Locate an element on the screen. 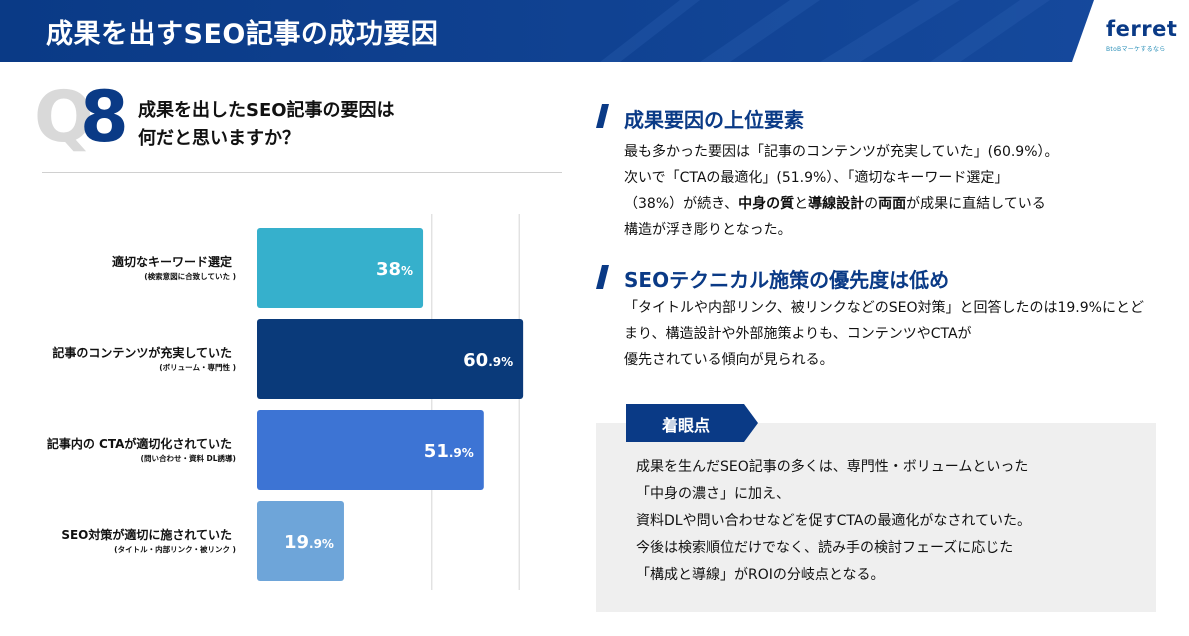 The image size is (1189, 636). category-label-1: 適切なキーワード選定 is located at coordinates (171, 262).